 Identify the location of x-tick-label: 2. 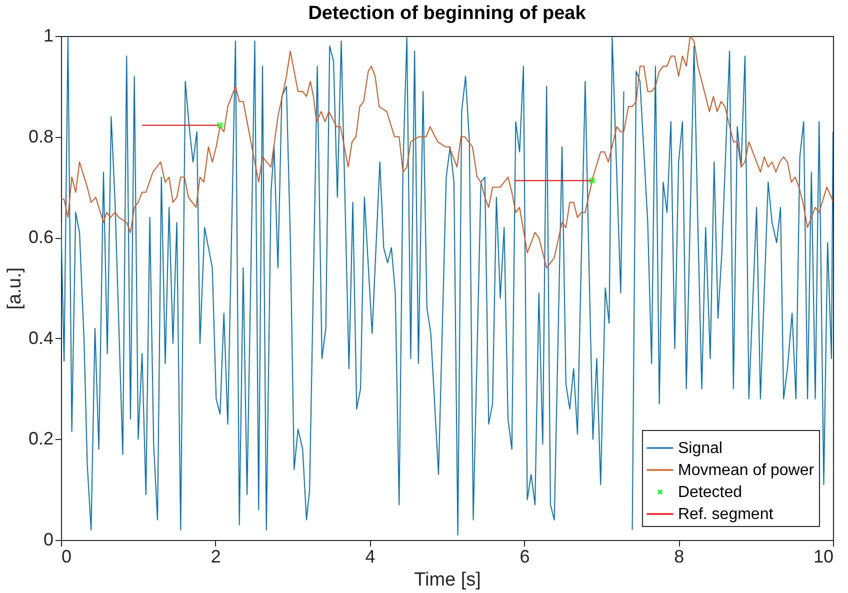
(215, 556).